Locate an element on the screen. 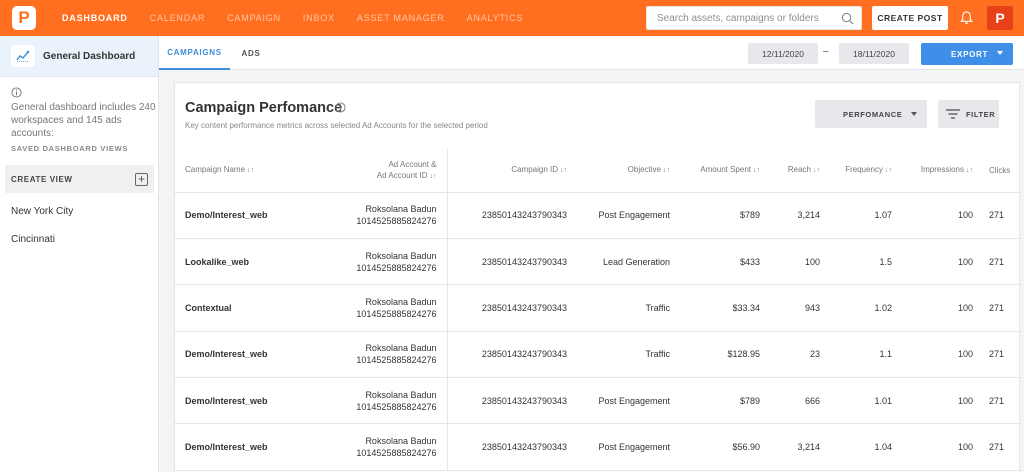  col-campaign-id: Campaign ID ↓↑ is located at coordinates (512, 171).